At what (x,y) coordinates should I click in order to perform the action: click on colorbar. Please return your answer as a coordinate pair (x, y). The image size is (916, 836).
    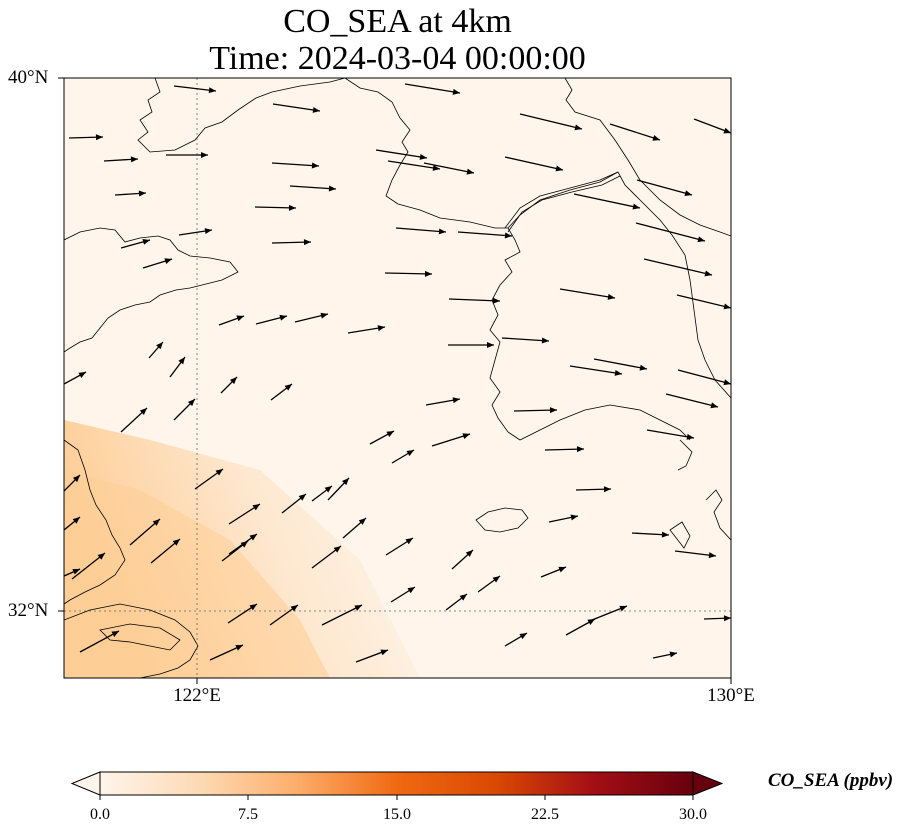
    Looking at the image, I should click on (397, 785).